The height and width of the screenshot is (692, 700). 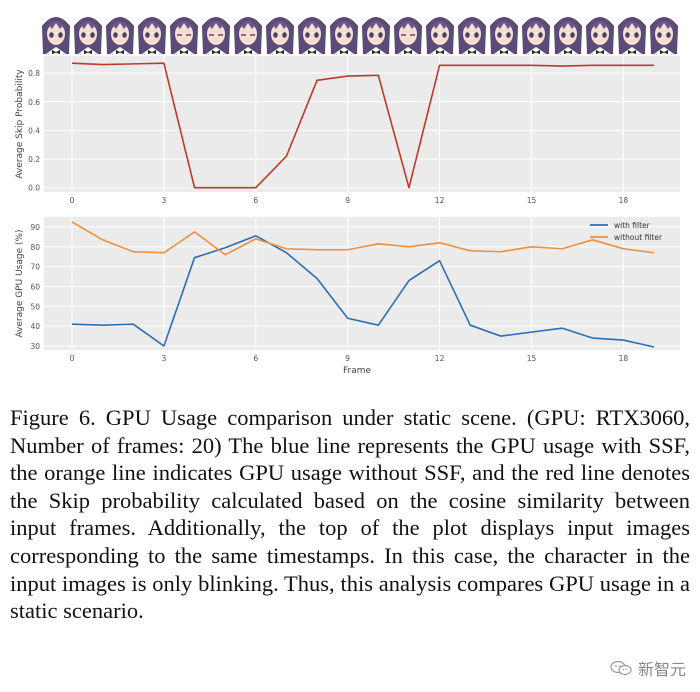 What do you see at coordinates (34, 188) in the screenshot?
I see `y-tick-label: 0.0` at bounding box center [34, 188].